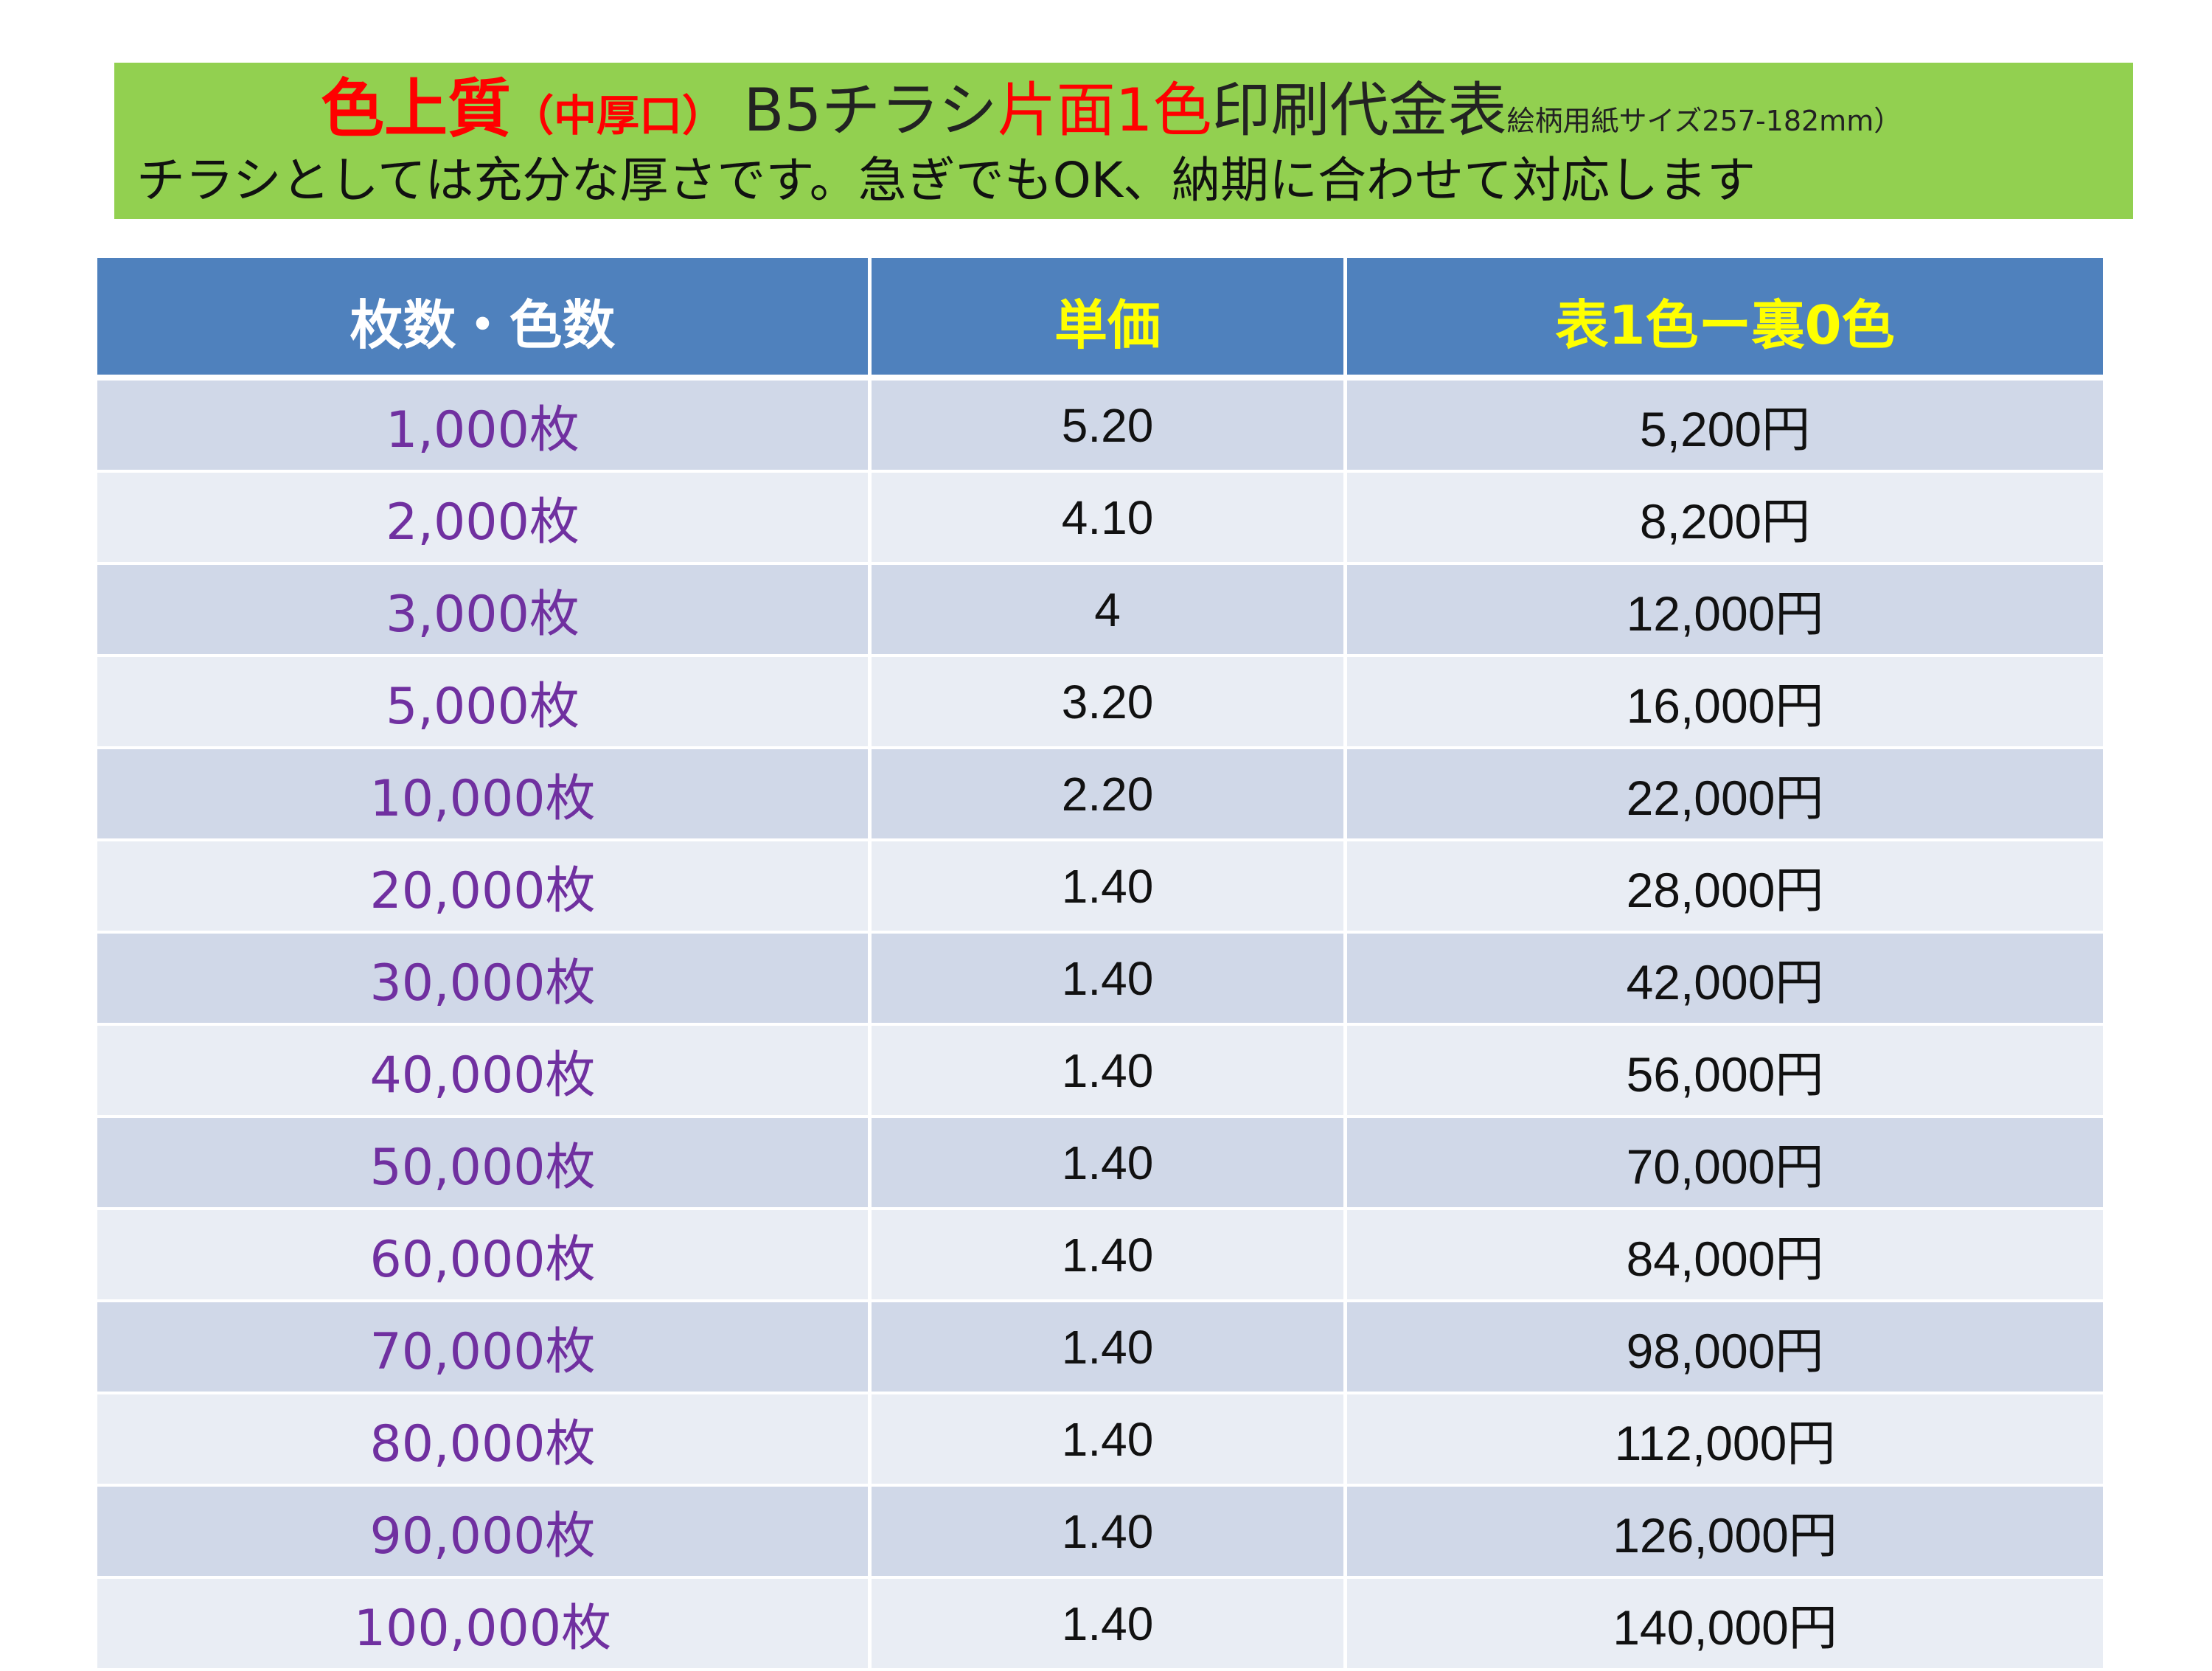 This screenshot has width=2212, height=1671. I want to click on table-row: 70,000枚 1.40 98,000円, so click(1100, 1347).